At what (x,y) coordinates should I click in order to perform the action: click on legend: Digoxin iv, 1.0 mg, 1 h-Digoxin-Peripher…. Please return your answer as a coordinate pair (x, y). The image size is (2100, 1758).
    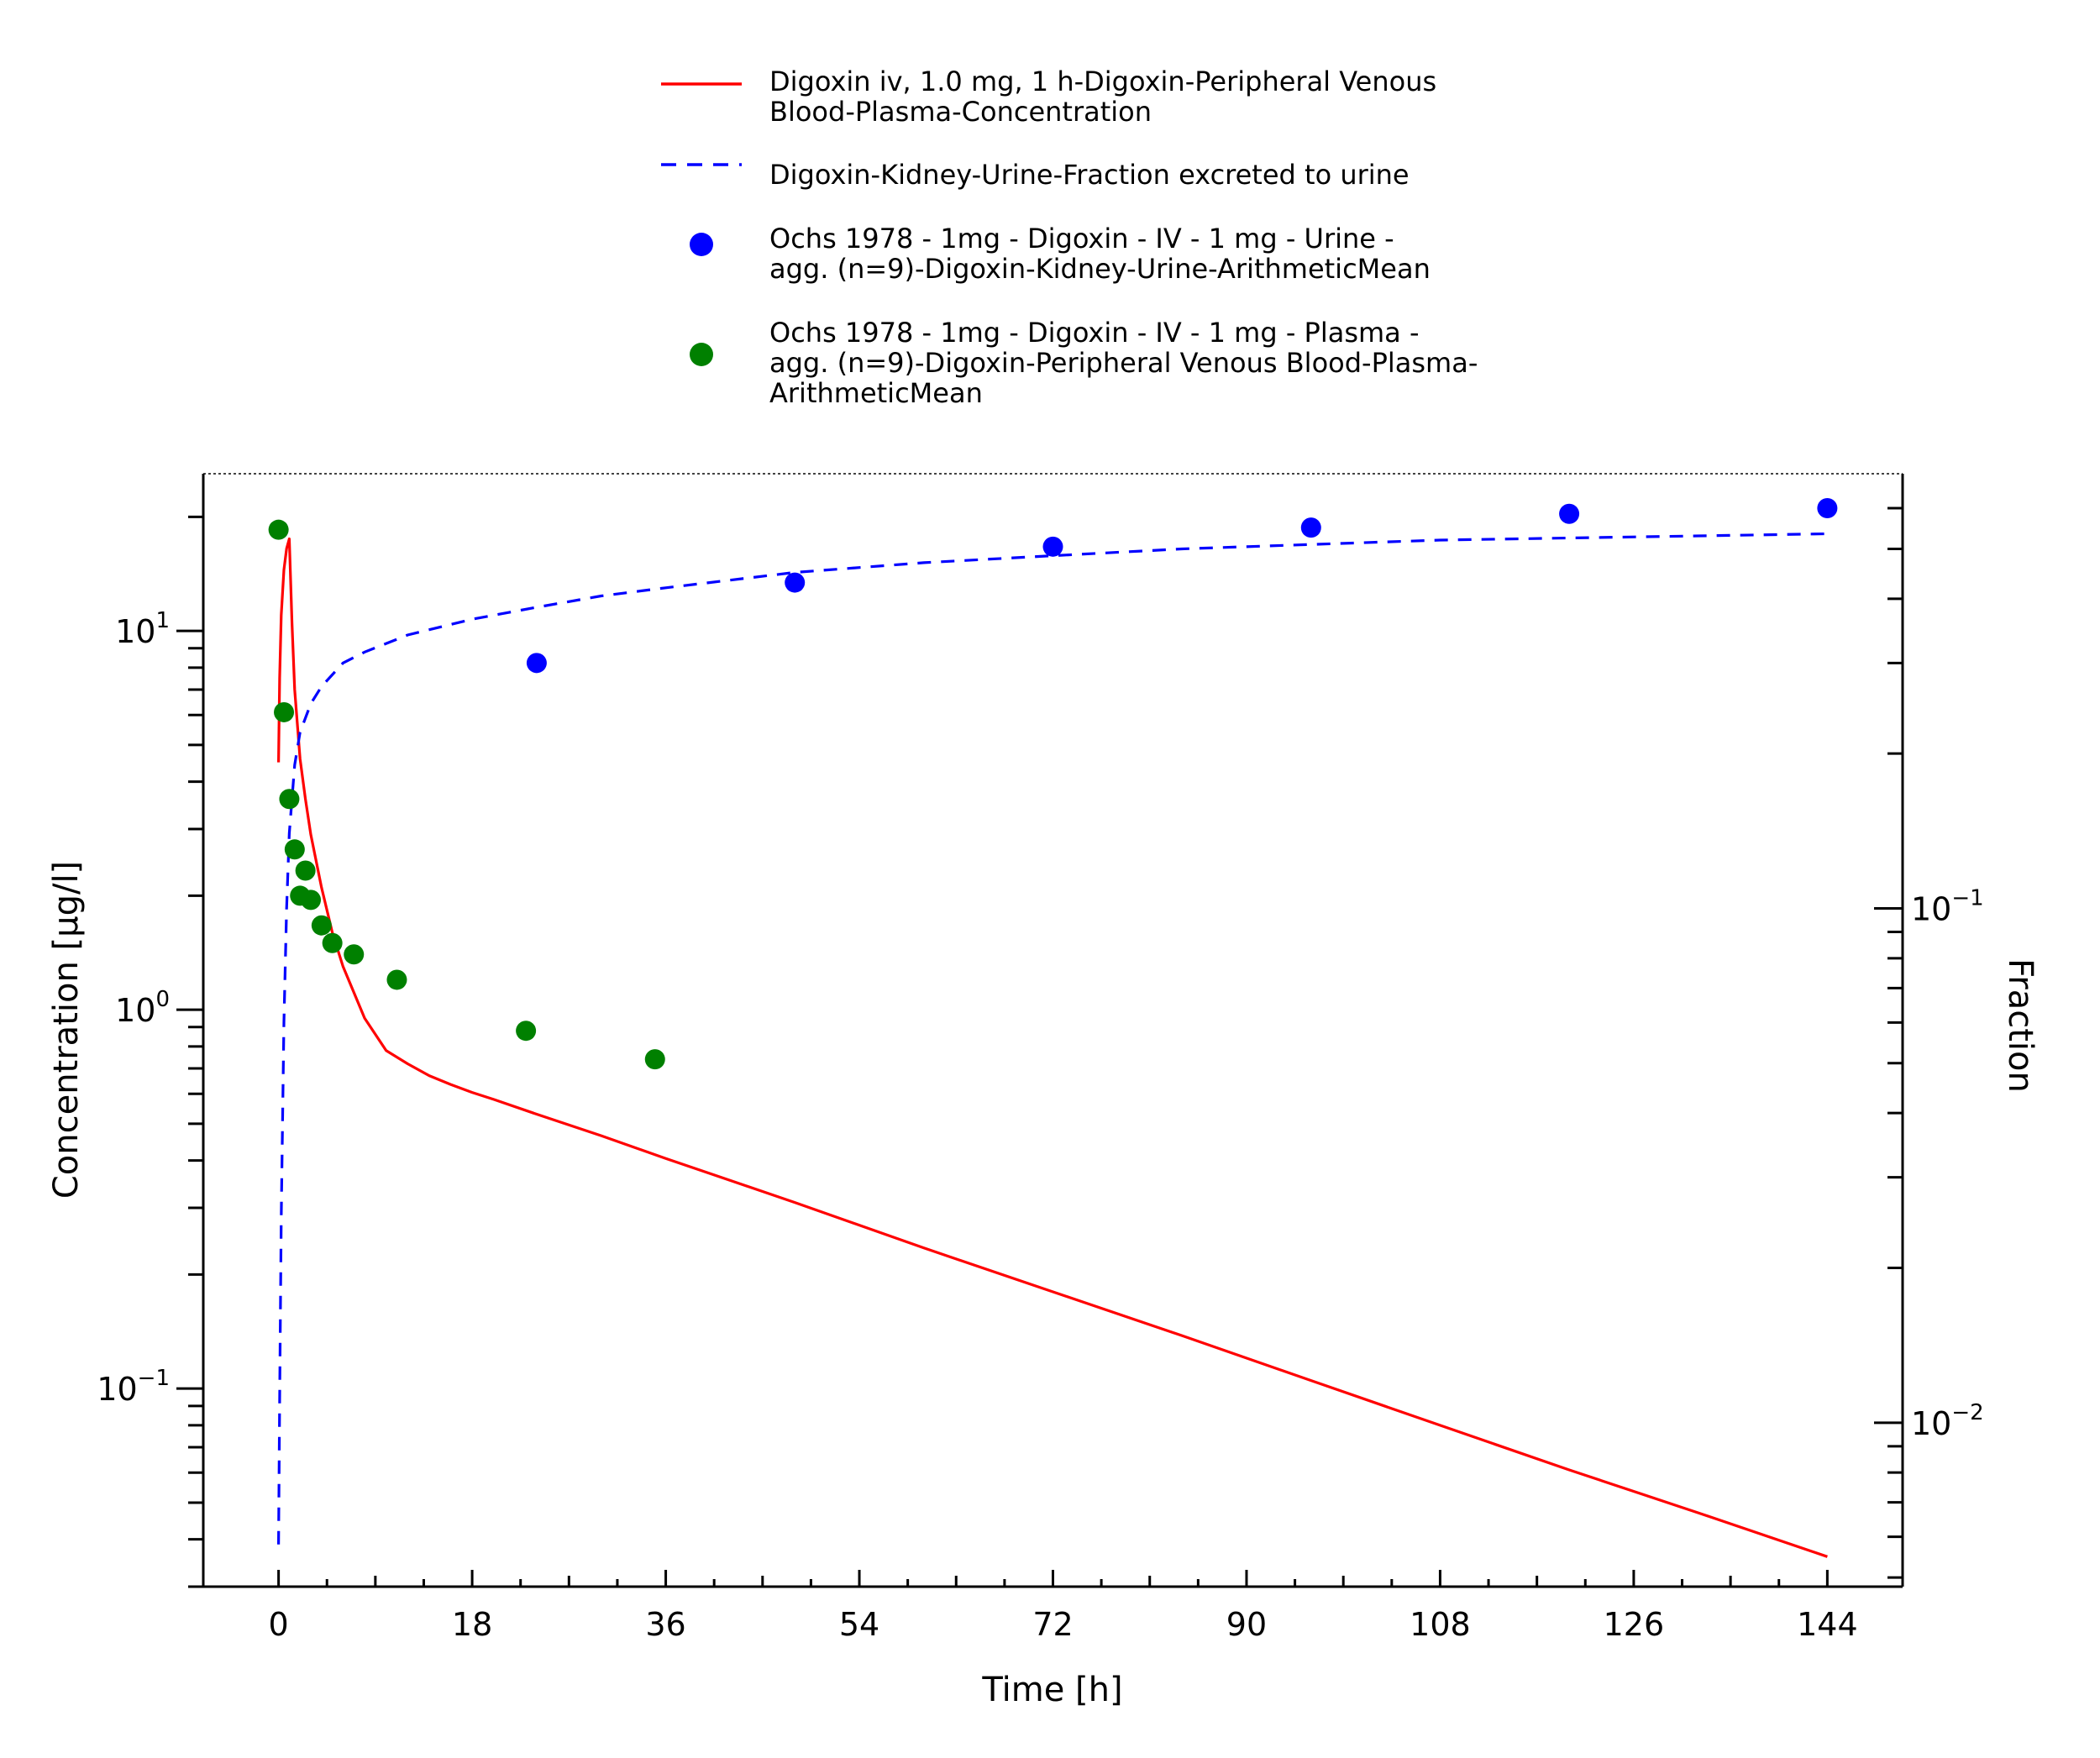
    Looking at the image, I should click on (1074, 237).